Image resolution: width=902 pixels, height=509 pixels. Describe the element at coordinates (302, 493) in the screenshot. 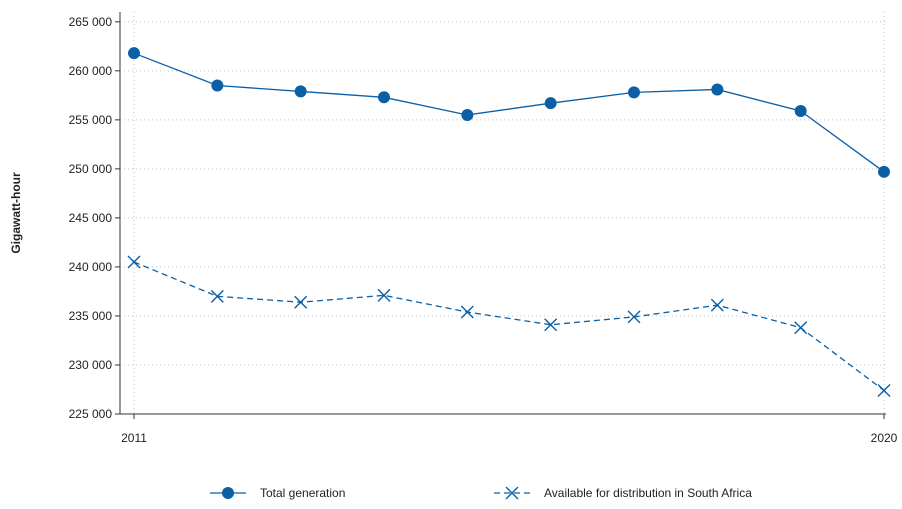

I see `legend-label: Total generation` at that location.